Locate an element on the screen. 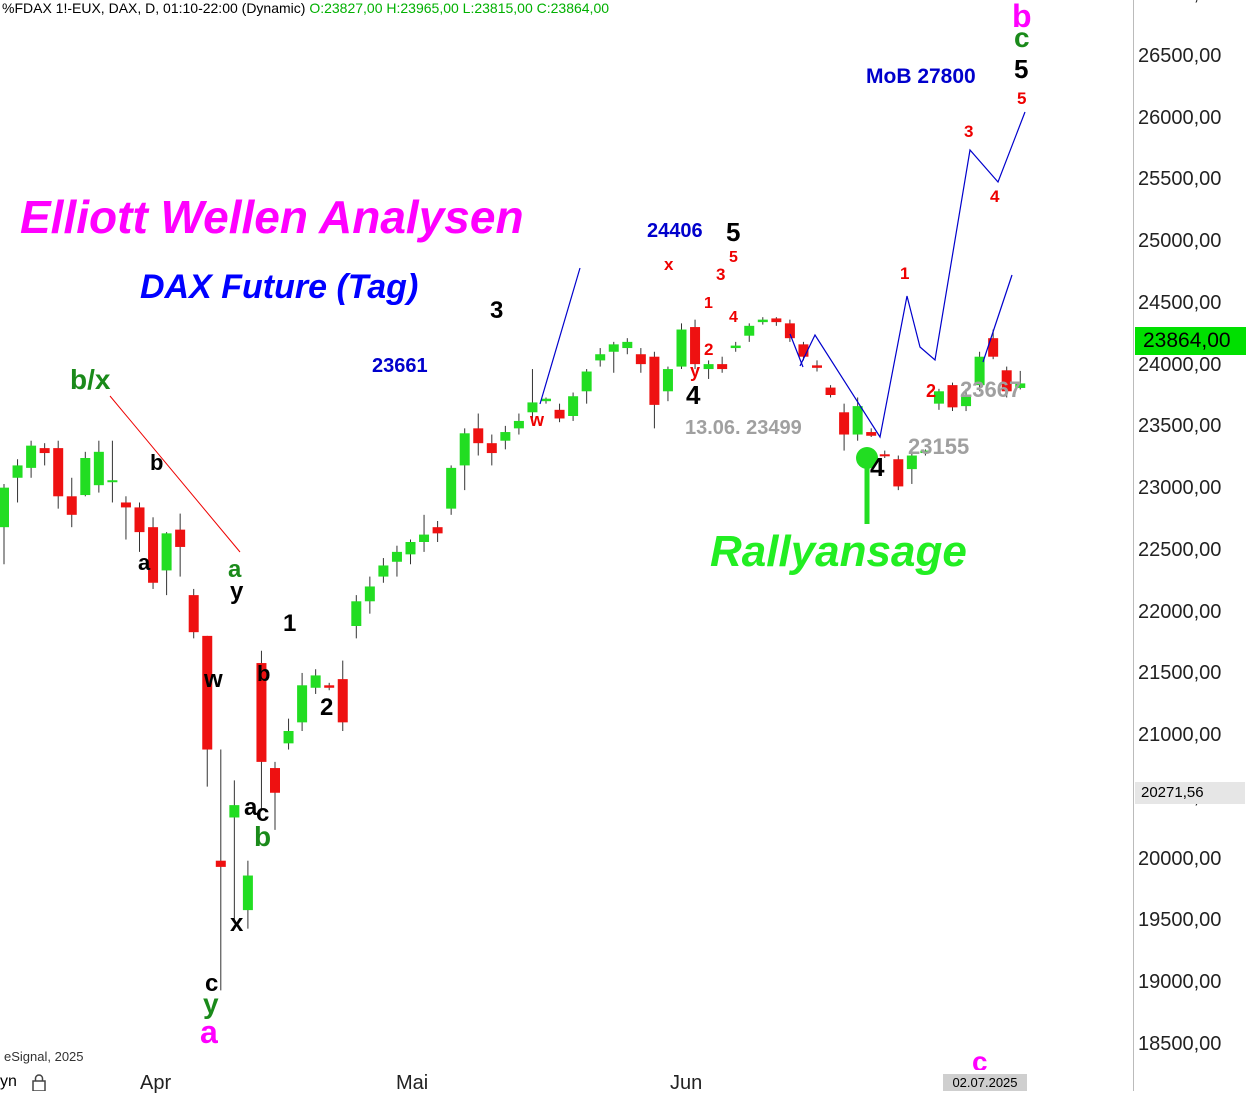  y-tick: 25000,00 is located at coordinates (1180, 241).